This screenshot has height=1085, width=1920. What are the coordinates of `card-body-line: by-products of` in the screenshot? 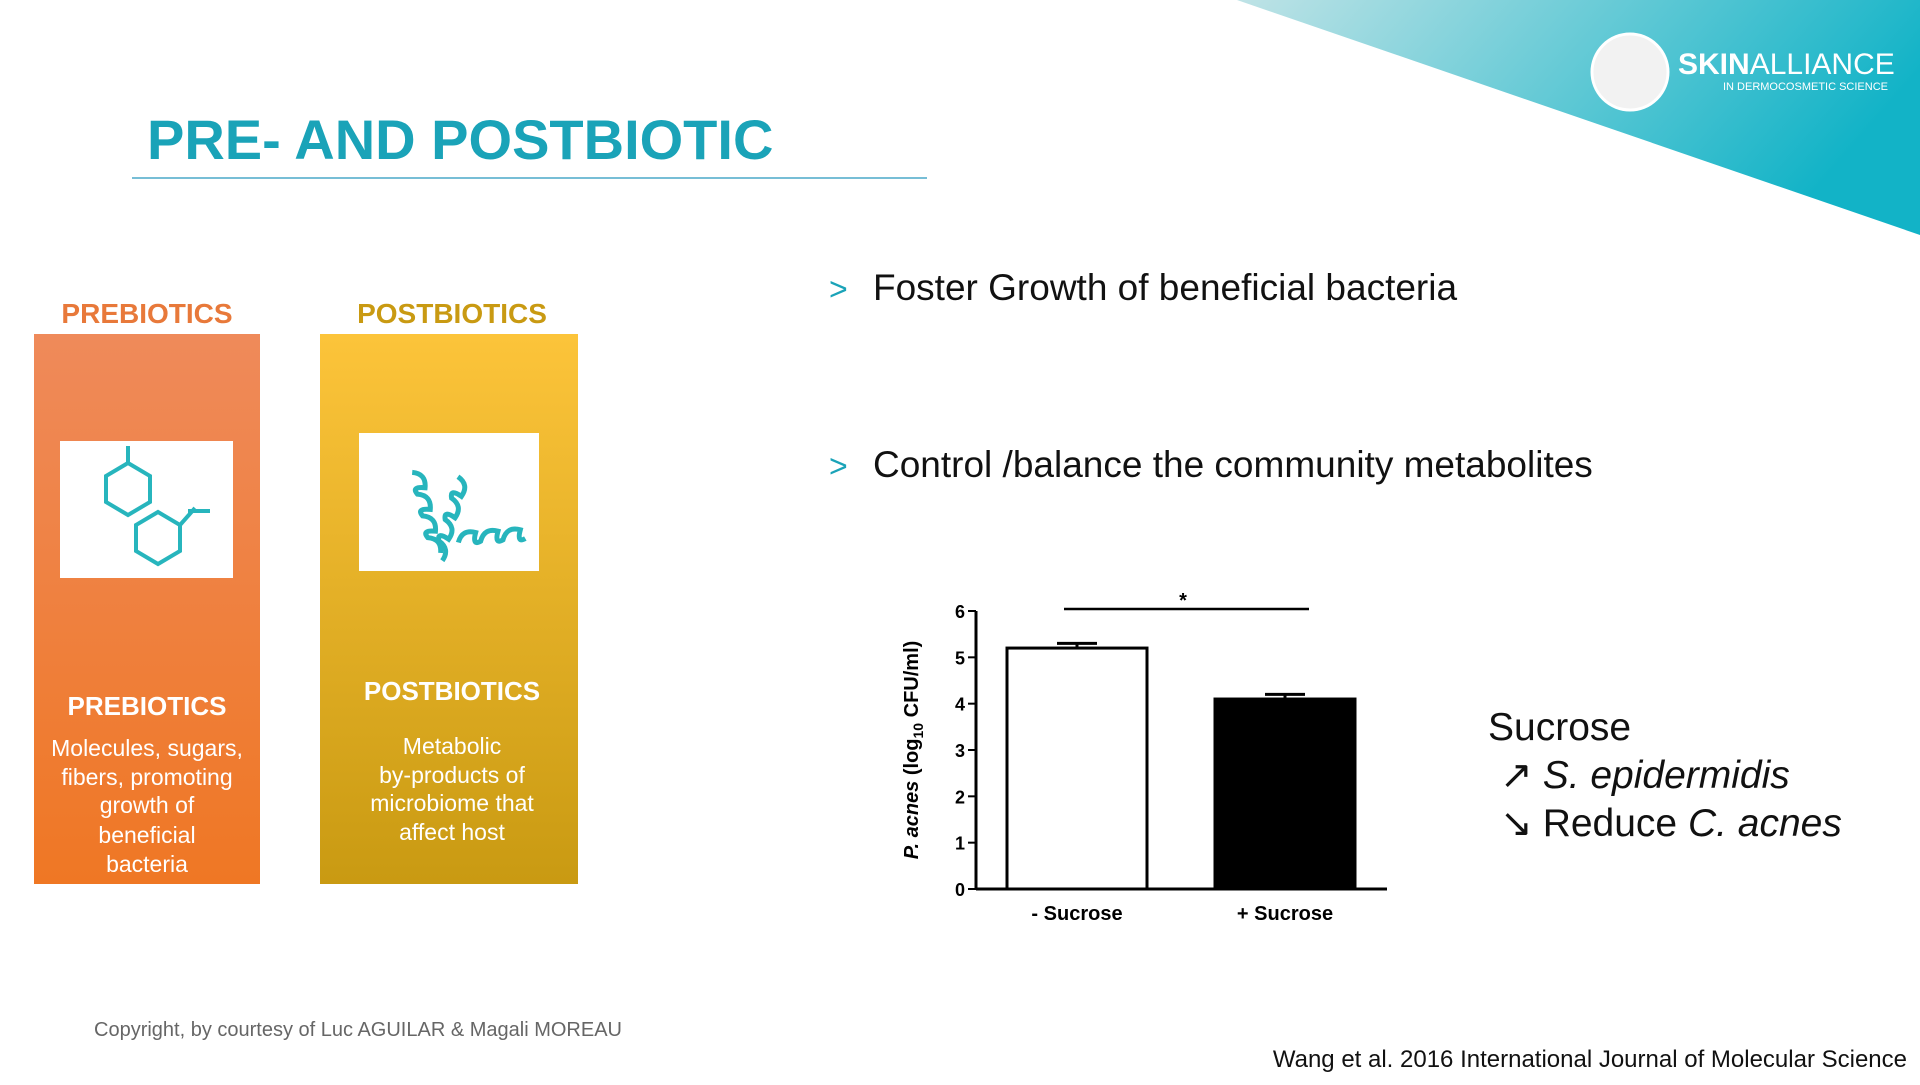 It's located at (452, 775).